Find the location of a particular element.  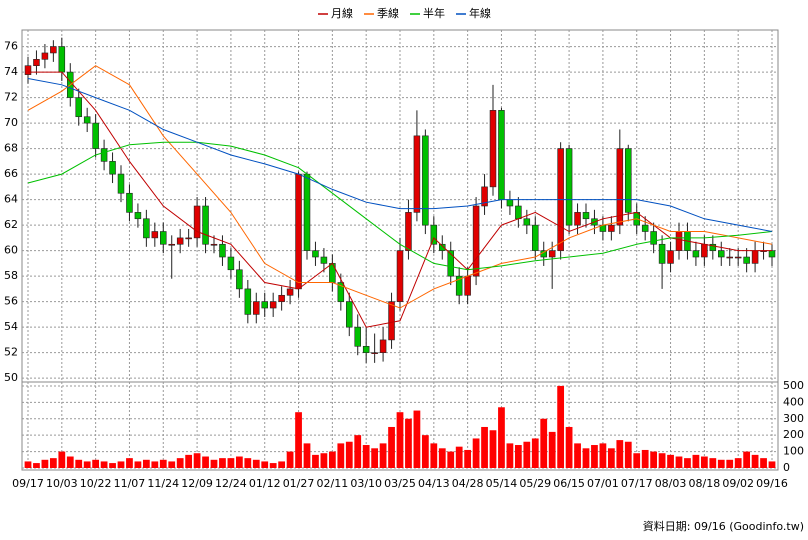

y-tick-label: 56 is located at coordinates (11, 301).